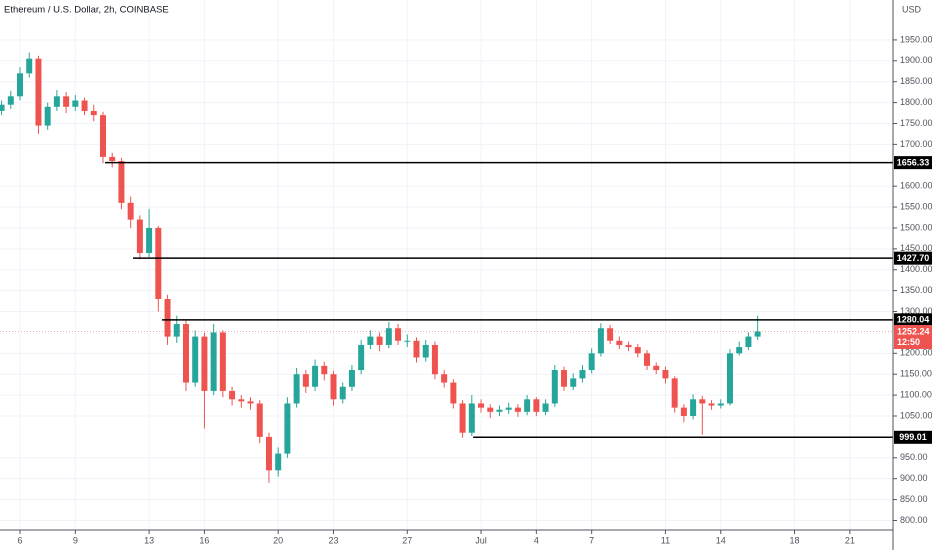 The image size is (932, 550). Describe the element at coordinates (916, 394) in the screenshot. I see `y-tick-label: 1100.00` at that location.